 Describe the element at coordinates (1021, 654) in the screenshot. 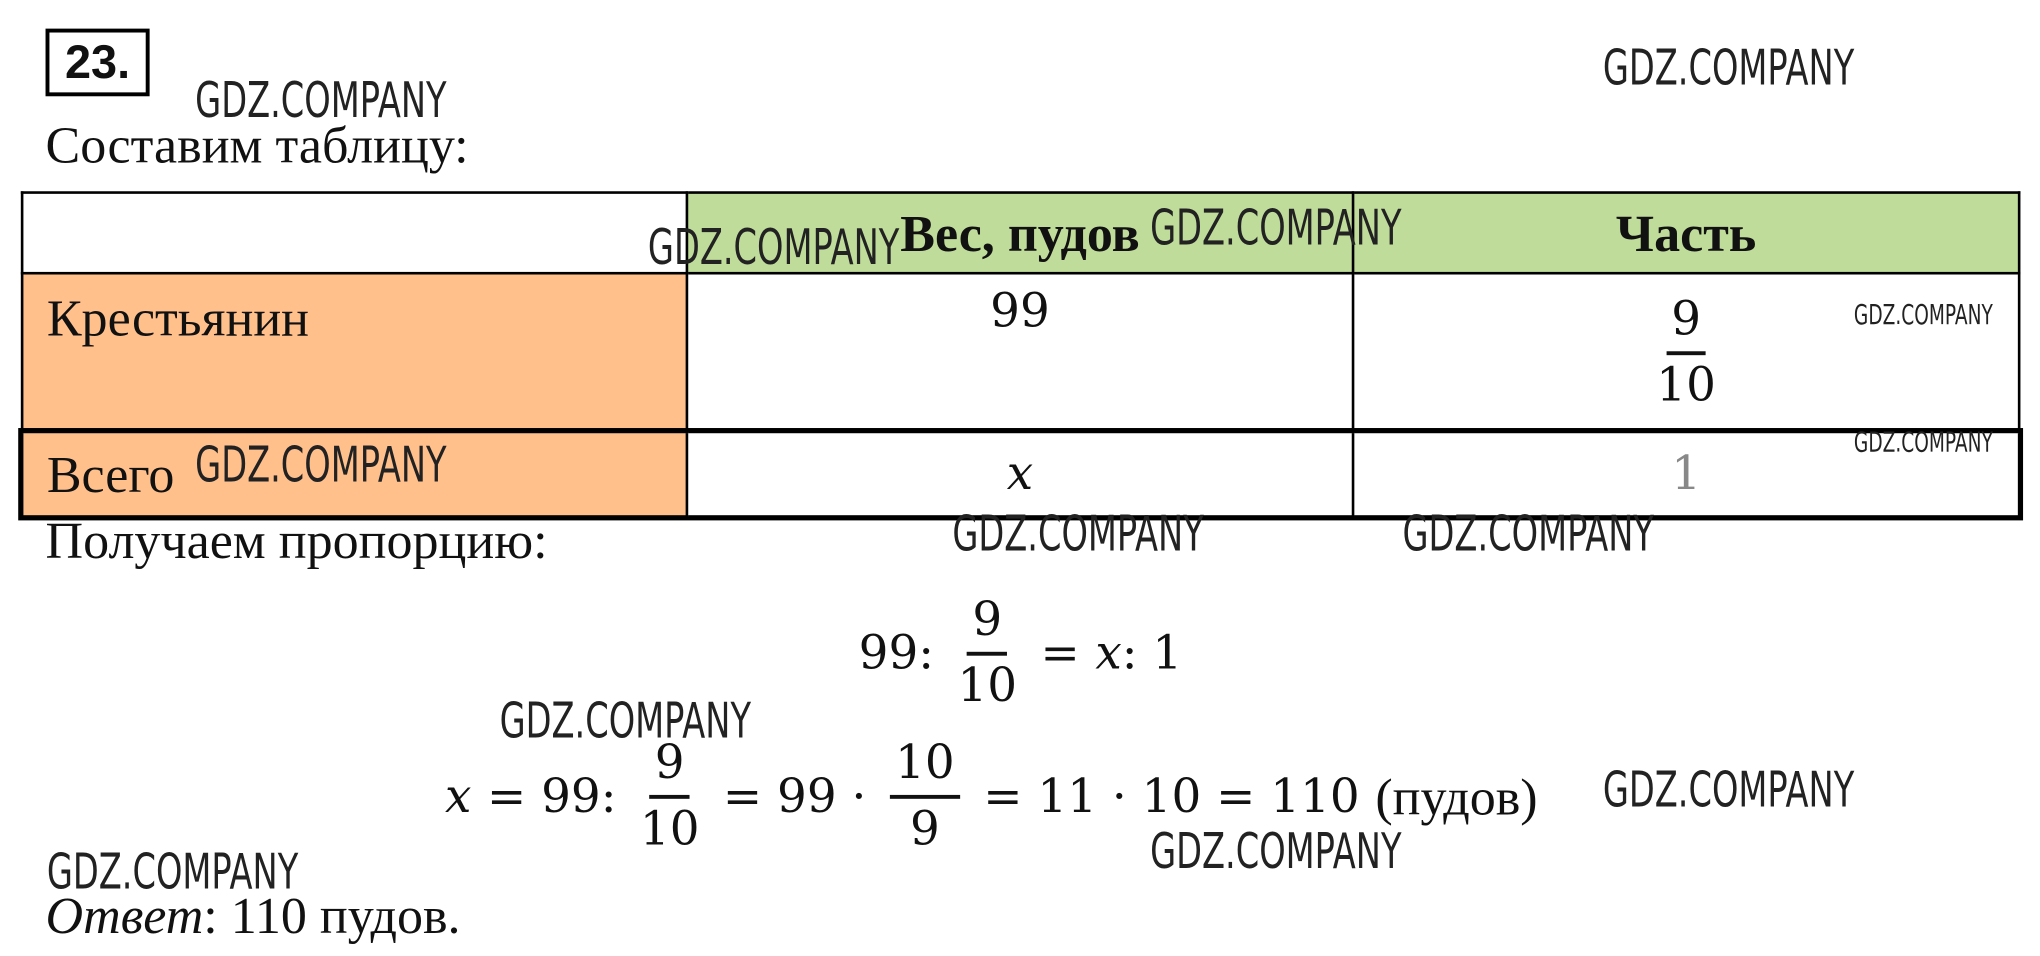

I see `equation: 99: 9 10 = x : 1` at that location.